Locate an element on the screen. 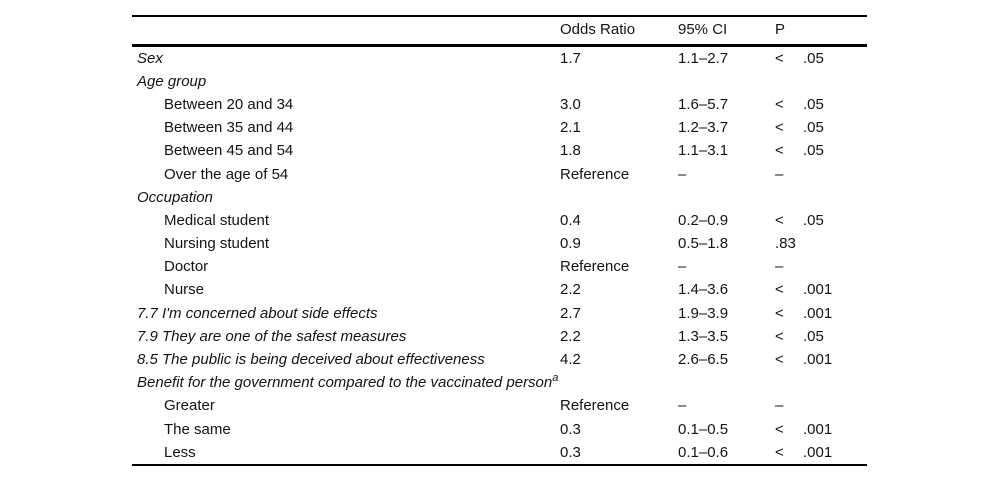 Image resolution: width=1000 pixels, height=484 pixels. row-label: The same is located at coordinates (197, 429).